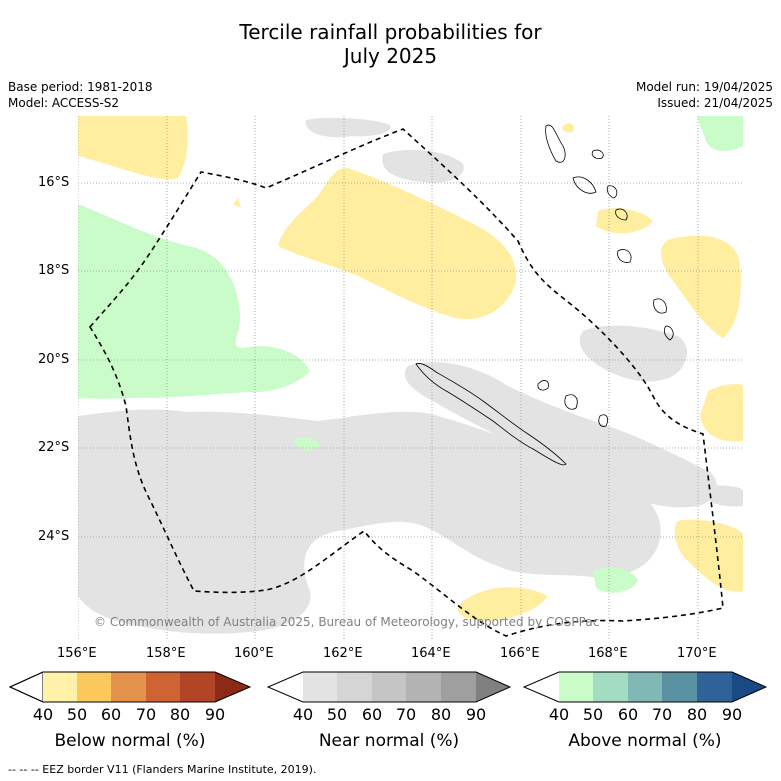 This screenshot has width=781, height=781. I want to click on lon-label-166e: 166°E, so click(520, 653).